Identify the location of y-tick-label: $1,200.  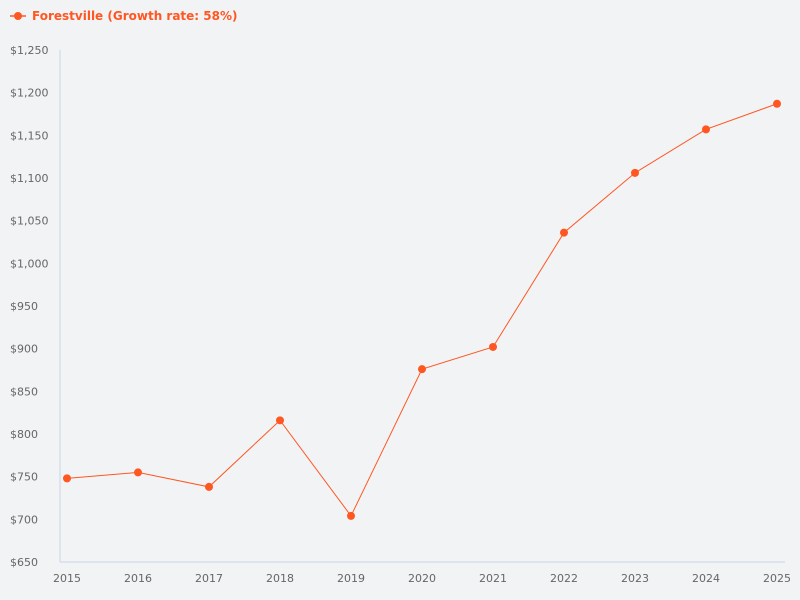
(29, 93).